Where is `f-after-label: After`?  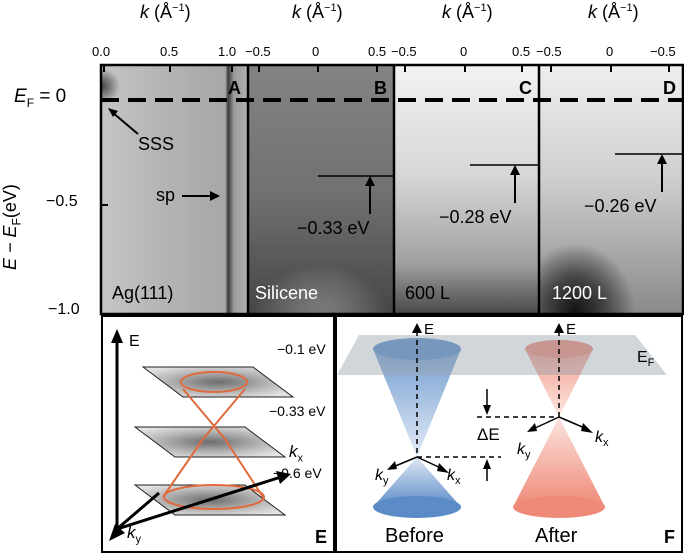
f-after-label: After is located at coordinates (556, 536).